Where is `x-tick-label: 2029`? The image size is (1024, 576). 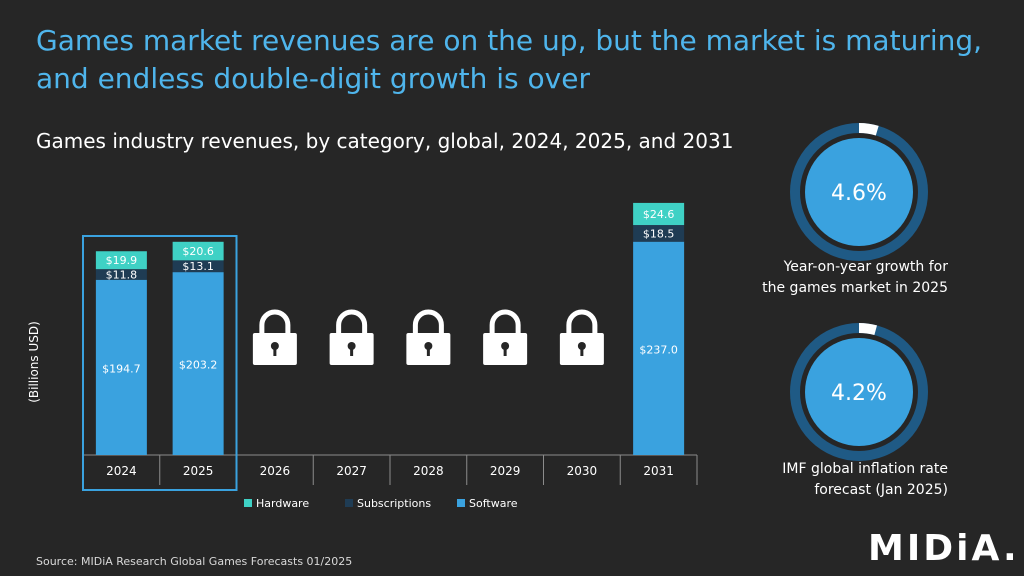
x-tick-label: 2029 is located at coordinates (505, 471).